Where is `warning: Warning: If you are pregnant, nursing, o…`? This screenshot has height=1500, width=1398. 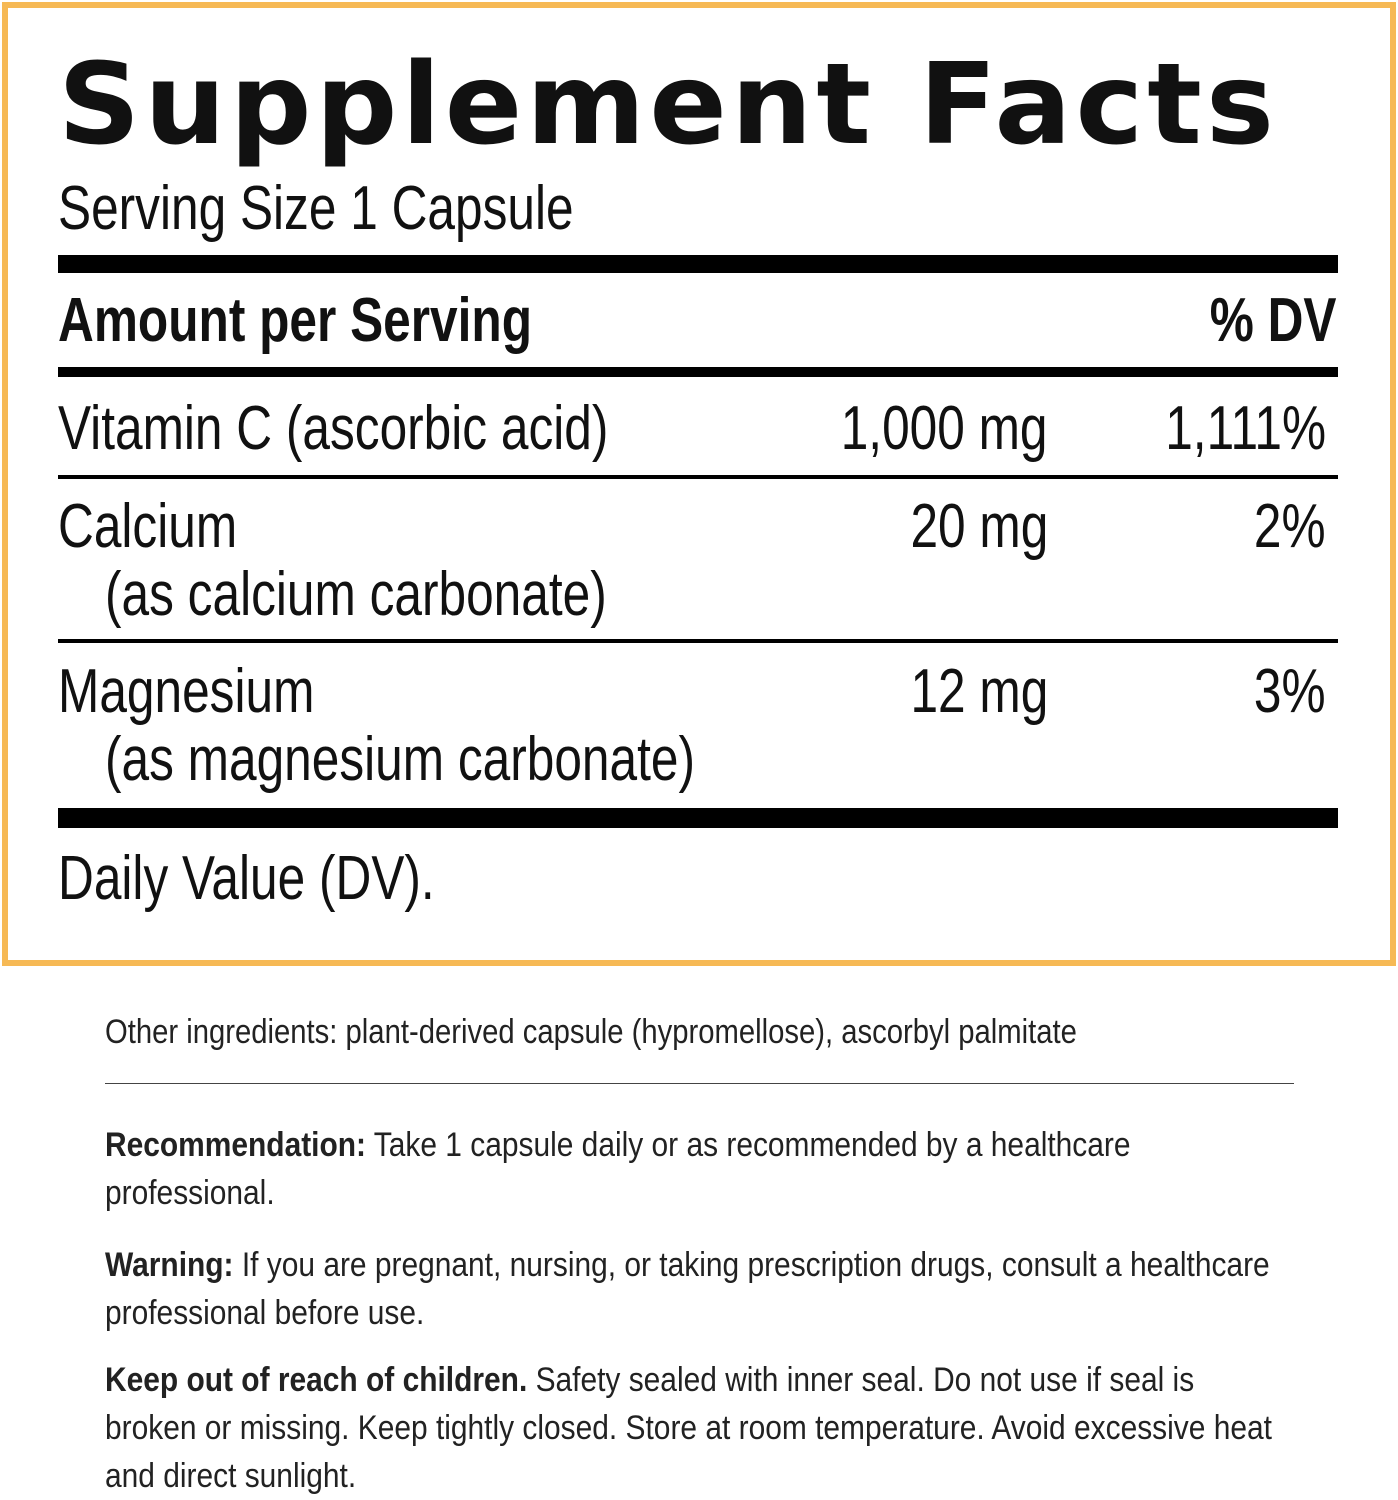 warning: Warning: If you are pregnant, nursing, o… is located at coordinates (690, 1289).